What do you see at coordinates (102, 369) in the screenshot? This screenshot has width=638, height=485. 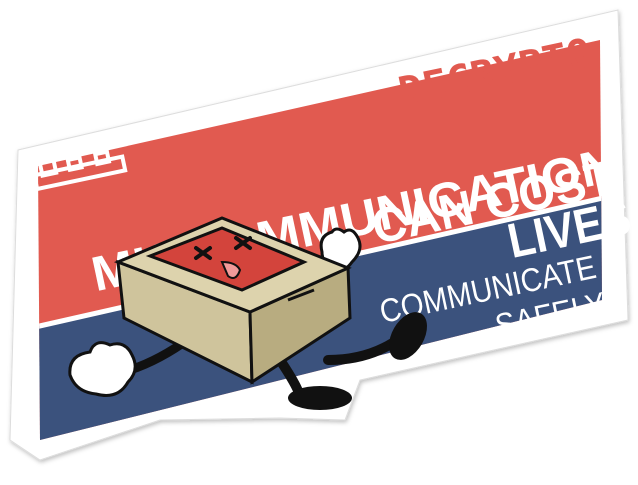 I see `mascot-left-glove` at bounding box center [102, 369].